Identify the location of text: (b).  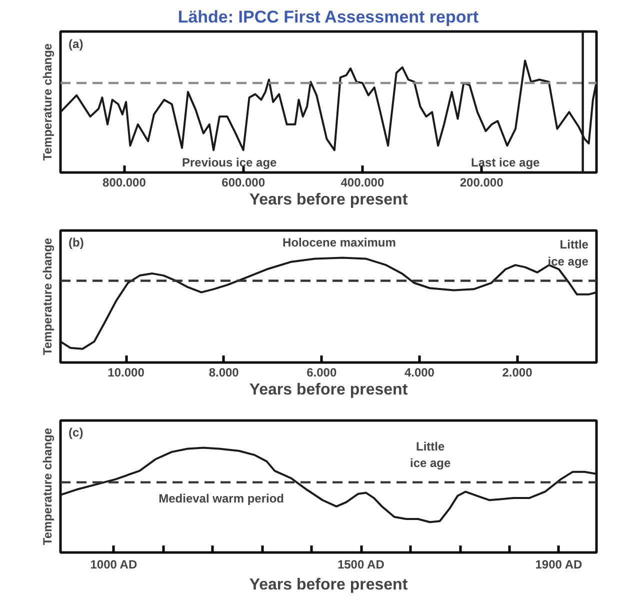
(76, 242).